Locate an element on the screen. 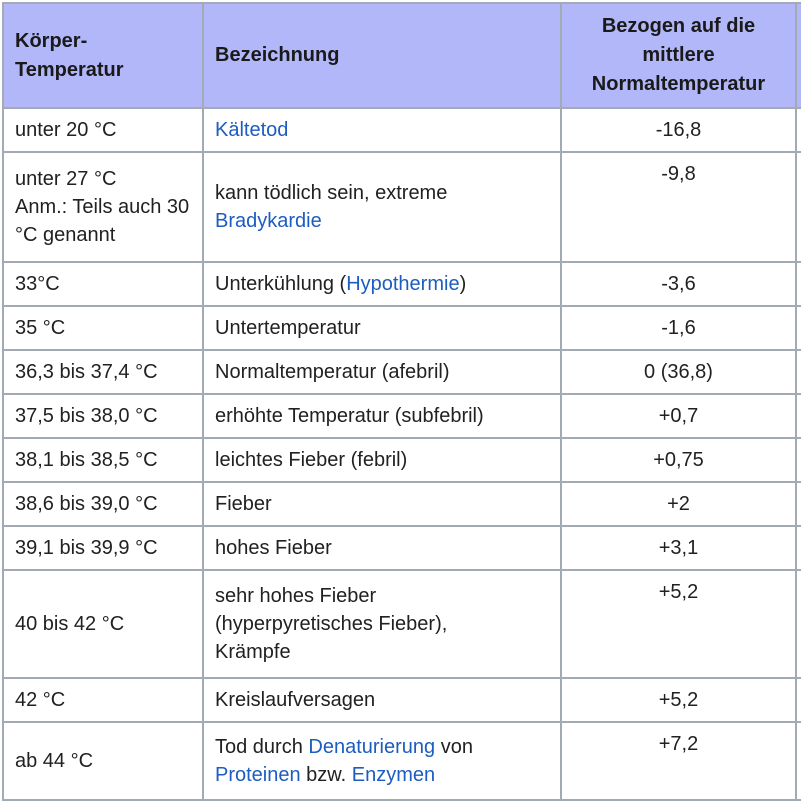 This screenshot has width=801, height=805. table-row: 39,1 bis 39,9 °C hohes Fieber +3,1 is located at coordinates (401, 548).